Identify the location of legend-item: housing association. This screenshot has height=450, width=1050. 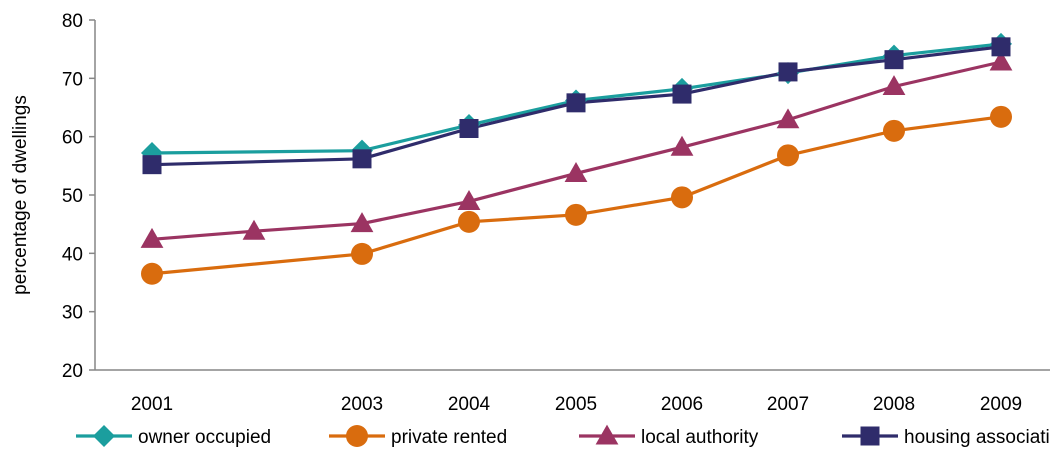
(946, 437).